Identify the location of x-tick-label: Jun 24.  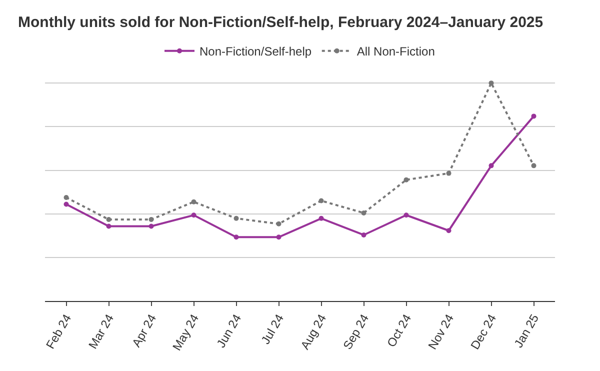
(229, 331).